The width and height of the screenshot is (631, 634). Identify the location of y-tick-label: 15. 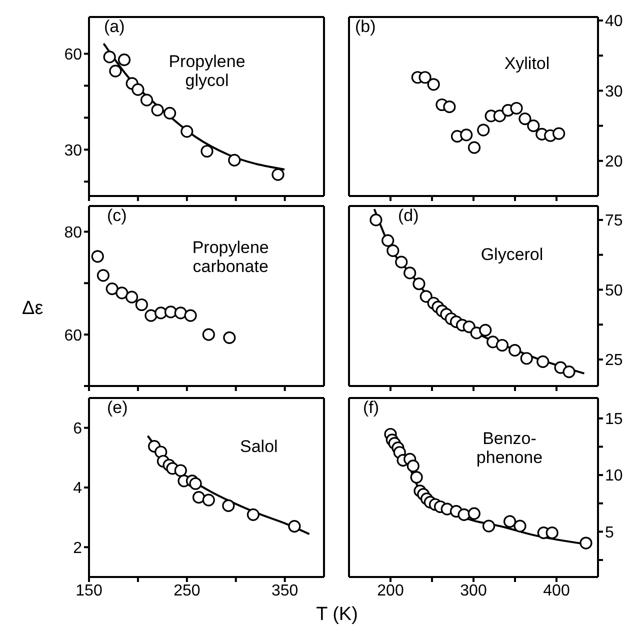
(614, 419).